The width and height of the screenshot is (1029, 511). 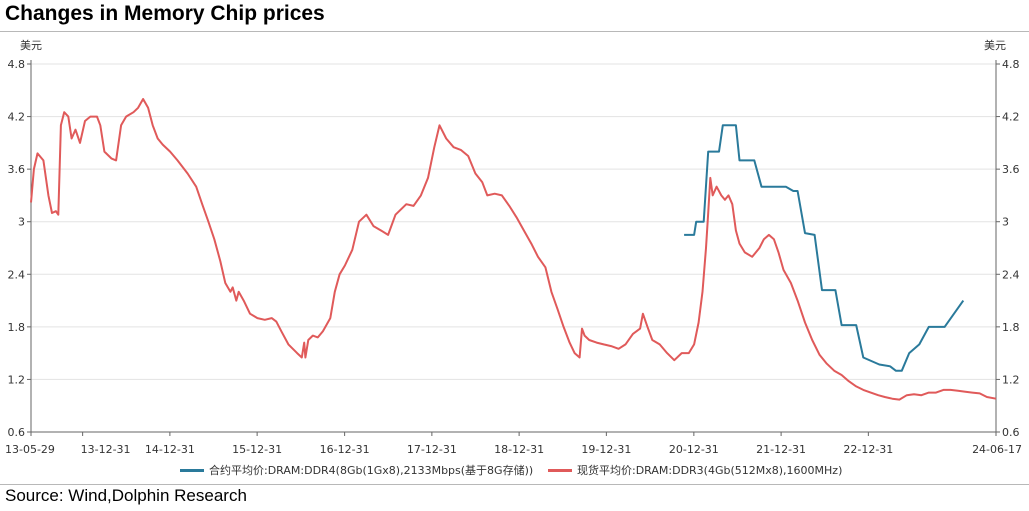 What do you see at coordinates (170, 449) in the screenshot?
I see `x-tick-label: 14-12-31` at bounding box center [170, 449].